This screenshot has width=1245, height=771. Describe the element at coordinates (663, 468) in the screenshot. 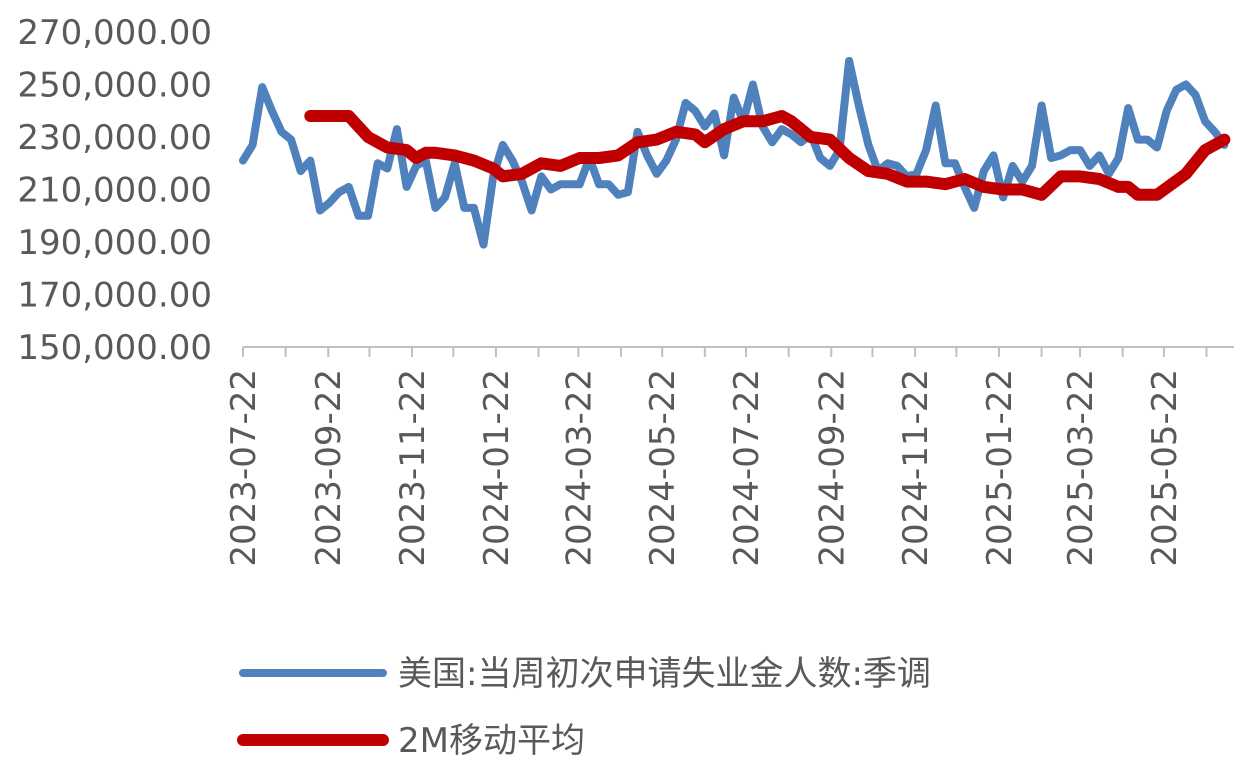

I see `x-tick-label: 2024-05-22` at that location.